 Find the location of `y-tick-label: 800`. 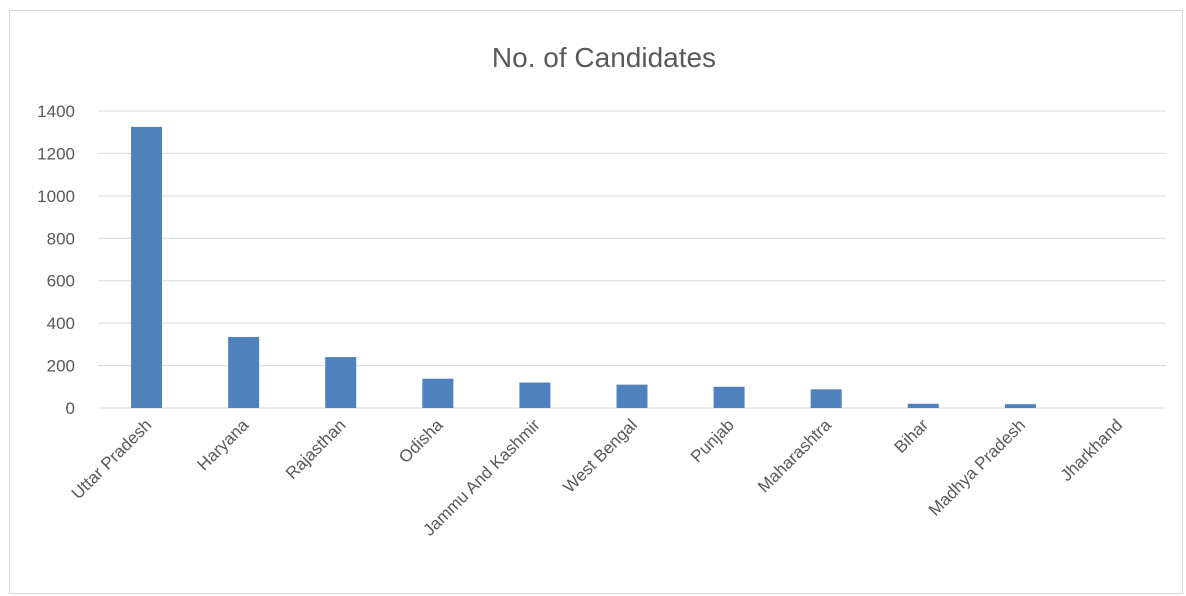

y-tick-label: 800 is located at coordinates (61, 238).